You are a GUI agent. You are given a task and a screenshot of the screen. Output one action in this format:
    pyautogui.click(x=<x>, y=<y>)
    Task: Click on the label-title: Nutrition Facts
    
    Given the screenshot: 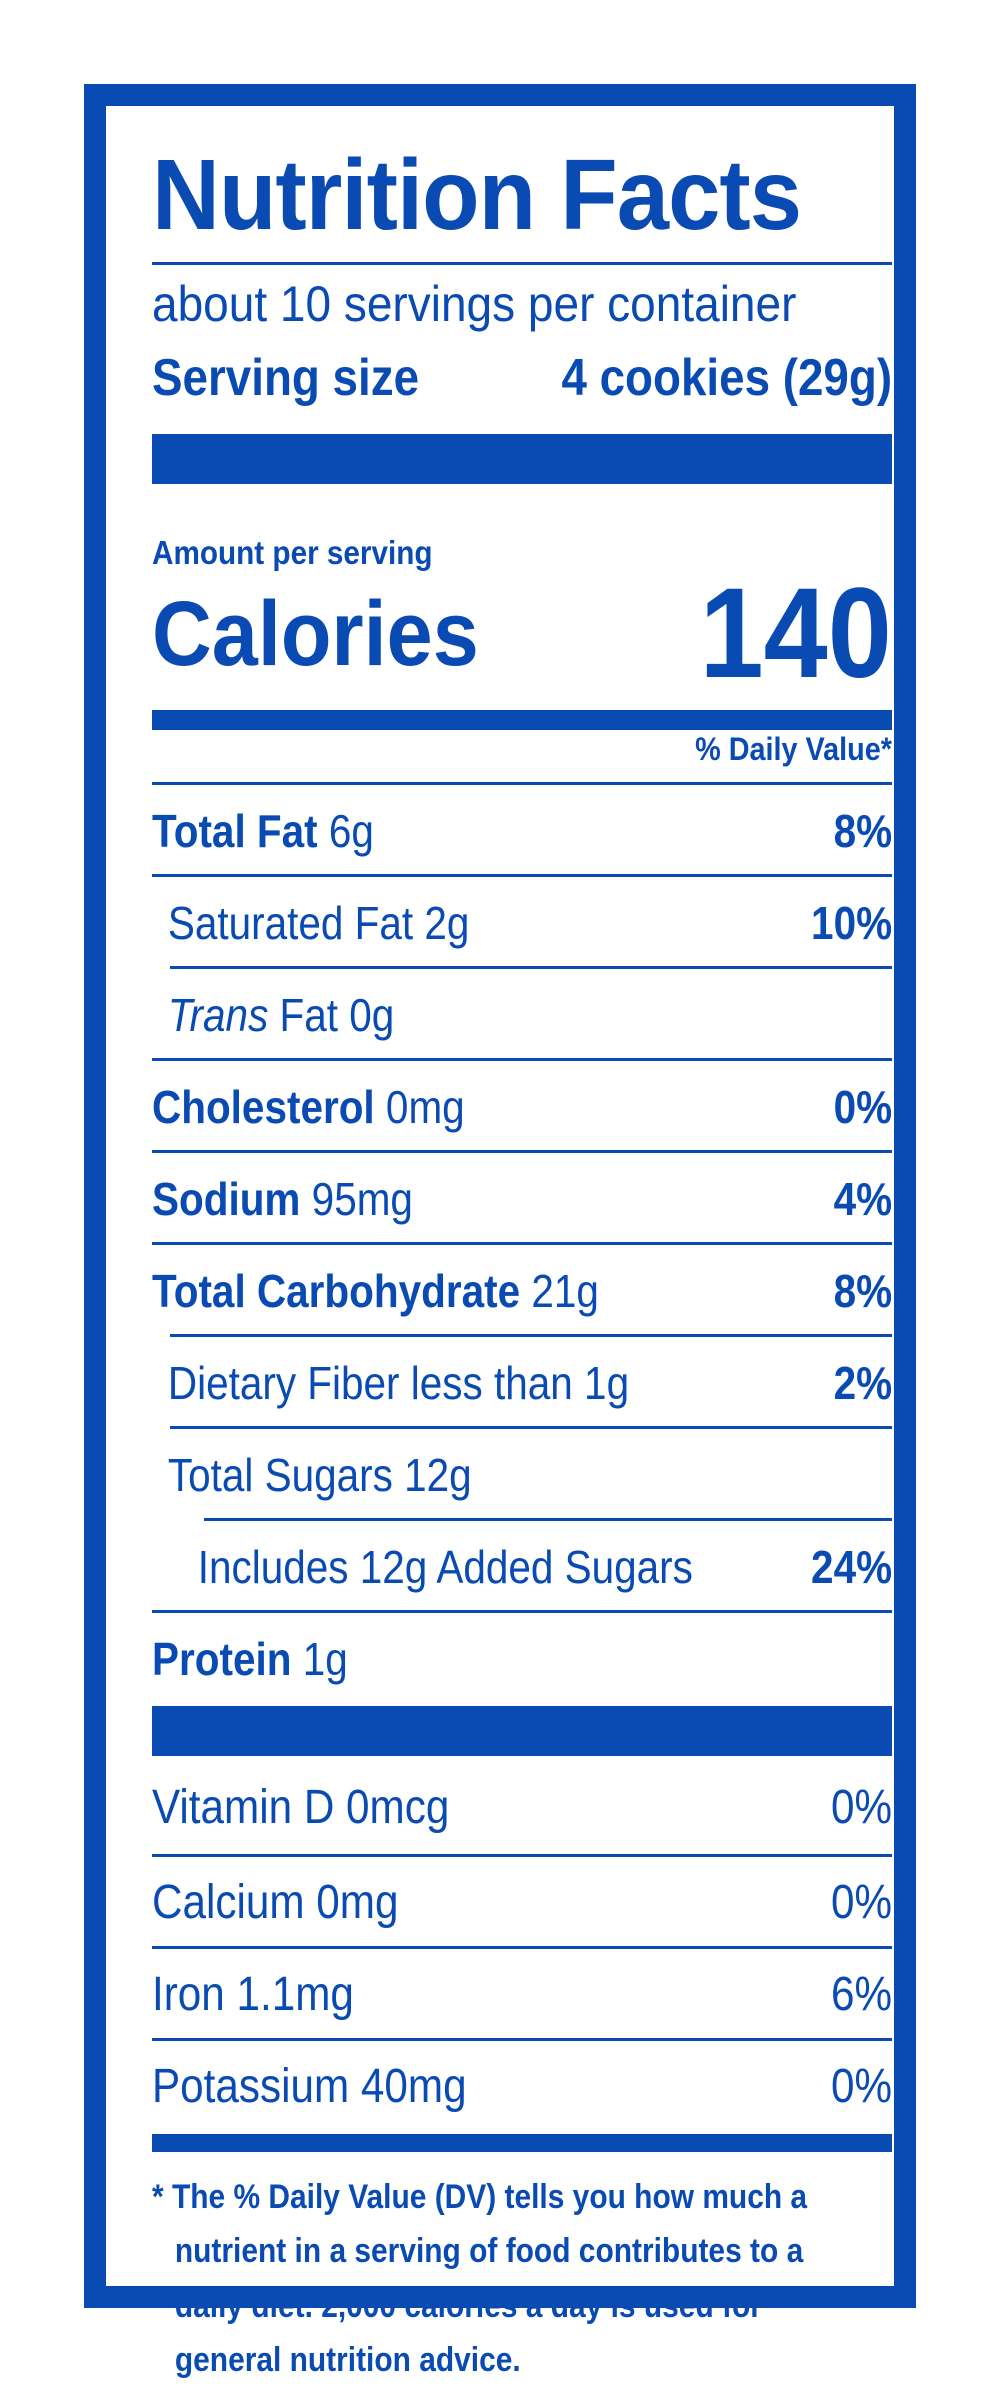 What is the action you would take?
    pyautogui.click(x=522, y=195)
    